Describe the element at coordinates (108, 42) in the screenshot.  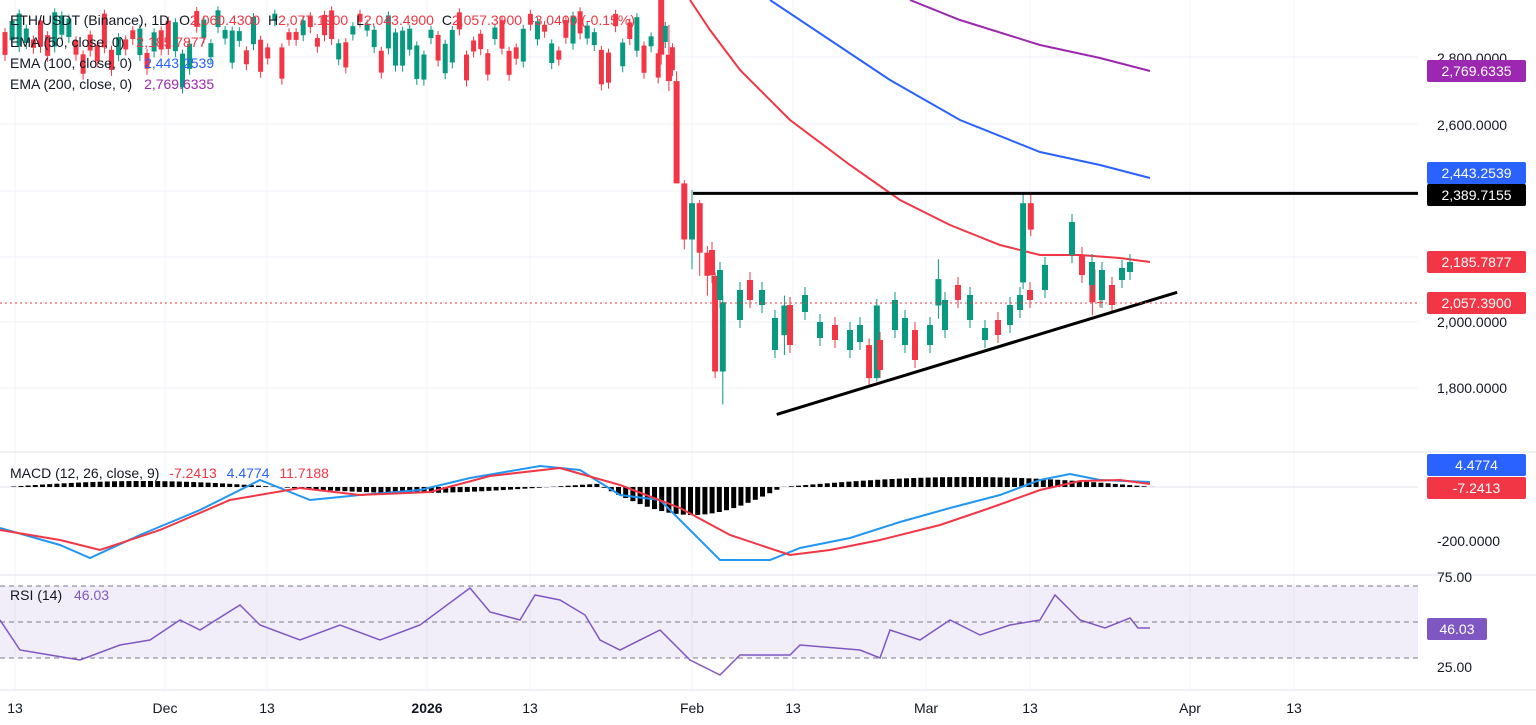
I see `ema50-legend: EMA (50, close, 0) 2,185.7877` at that location.